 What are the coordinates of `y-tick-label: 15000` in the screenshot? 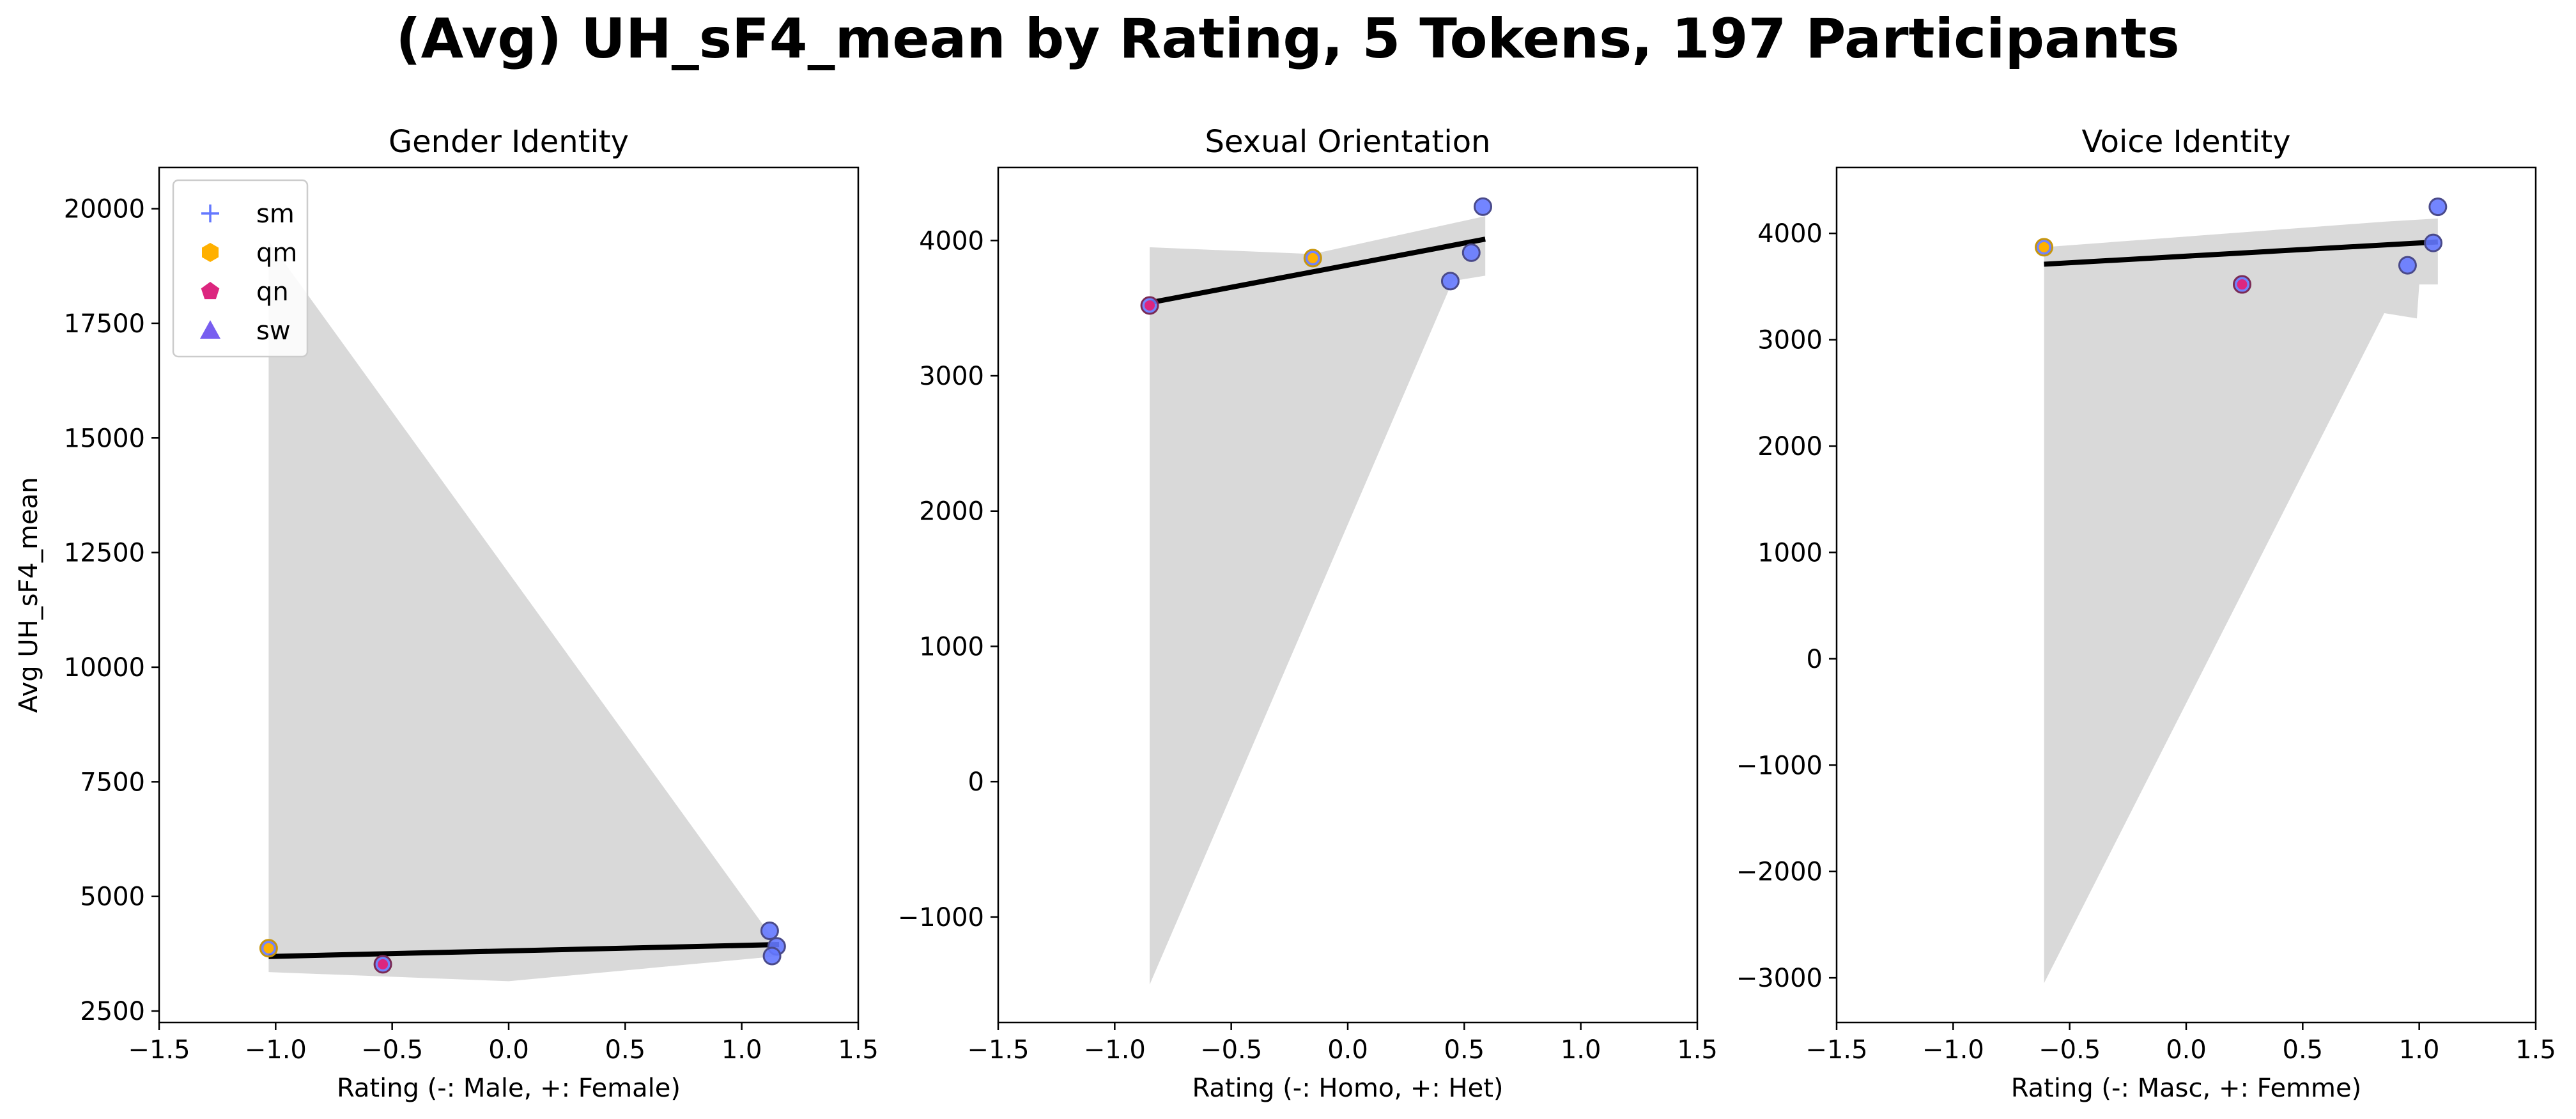 It's located at (104, 439).